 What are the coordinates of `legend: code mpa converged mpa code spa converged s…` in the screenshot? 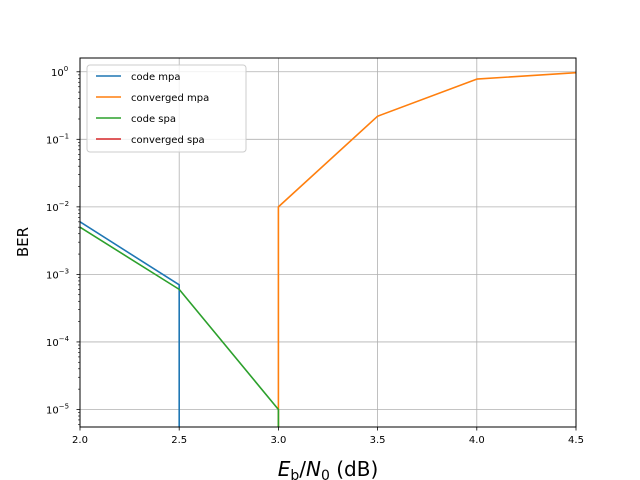 It's located at (166, 108).